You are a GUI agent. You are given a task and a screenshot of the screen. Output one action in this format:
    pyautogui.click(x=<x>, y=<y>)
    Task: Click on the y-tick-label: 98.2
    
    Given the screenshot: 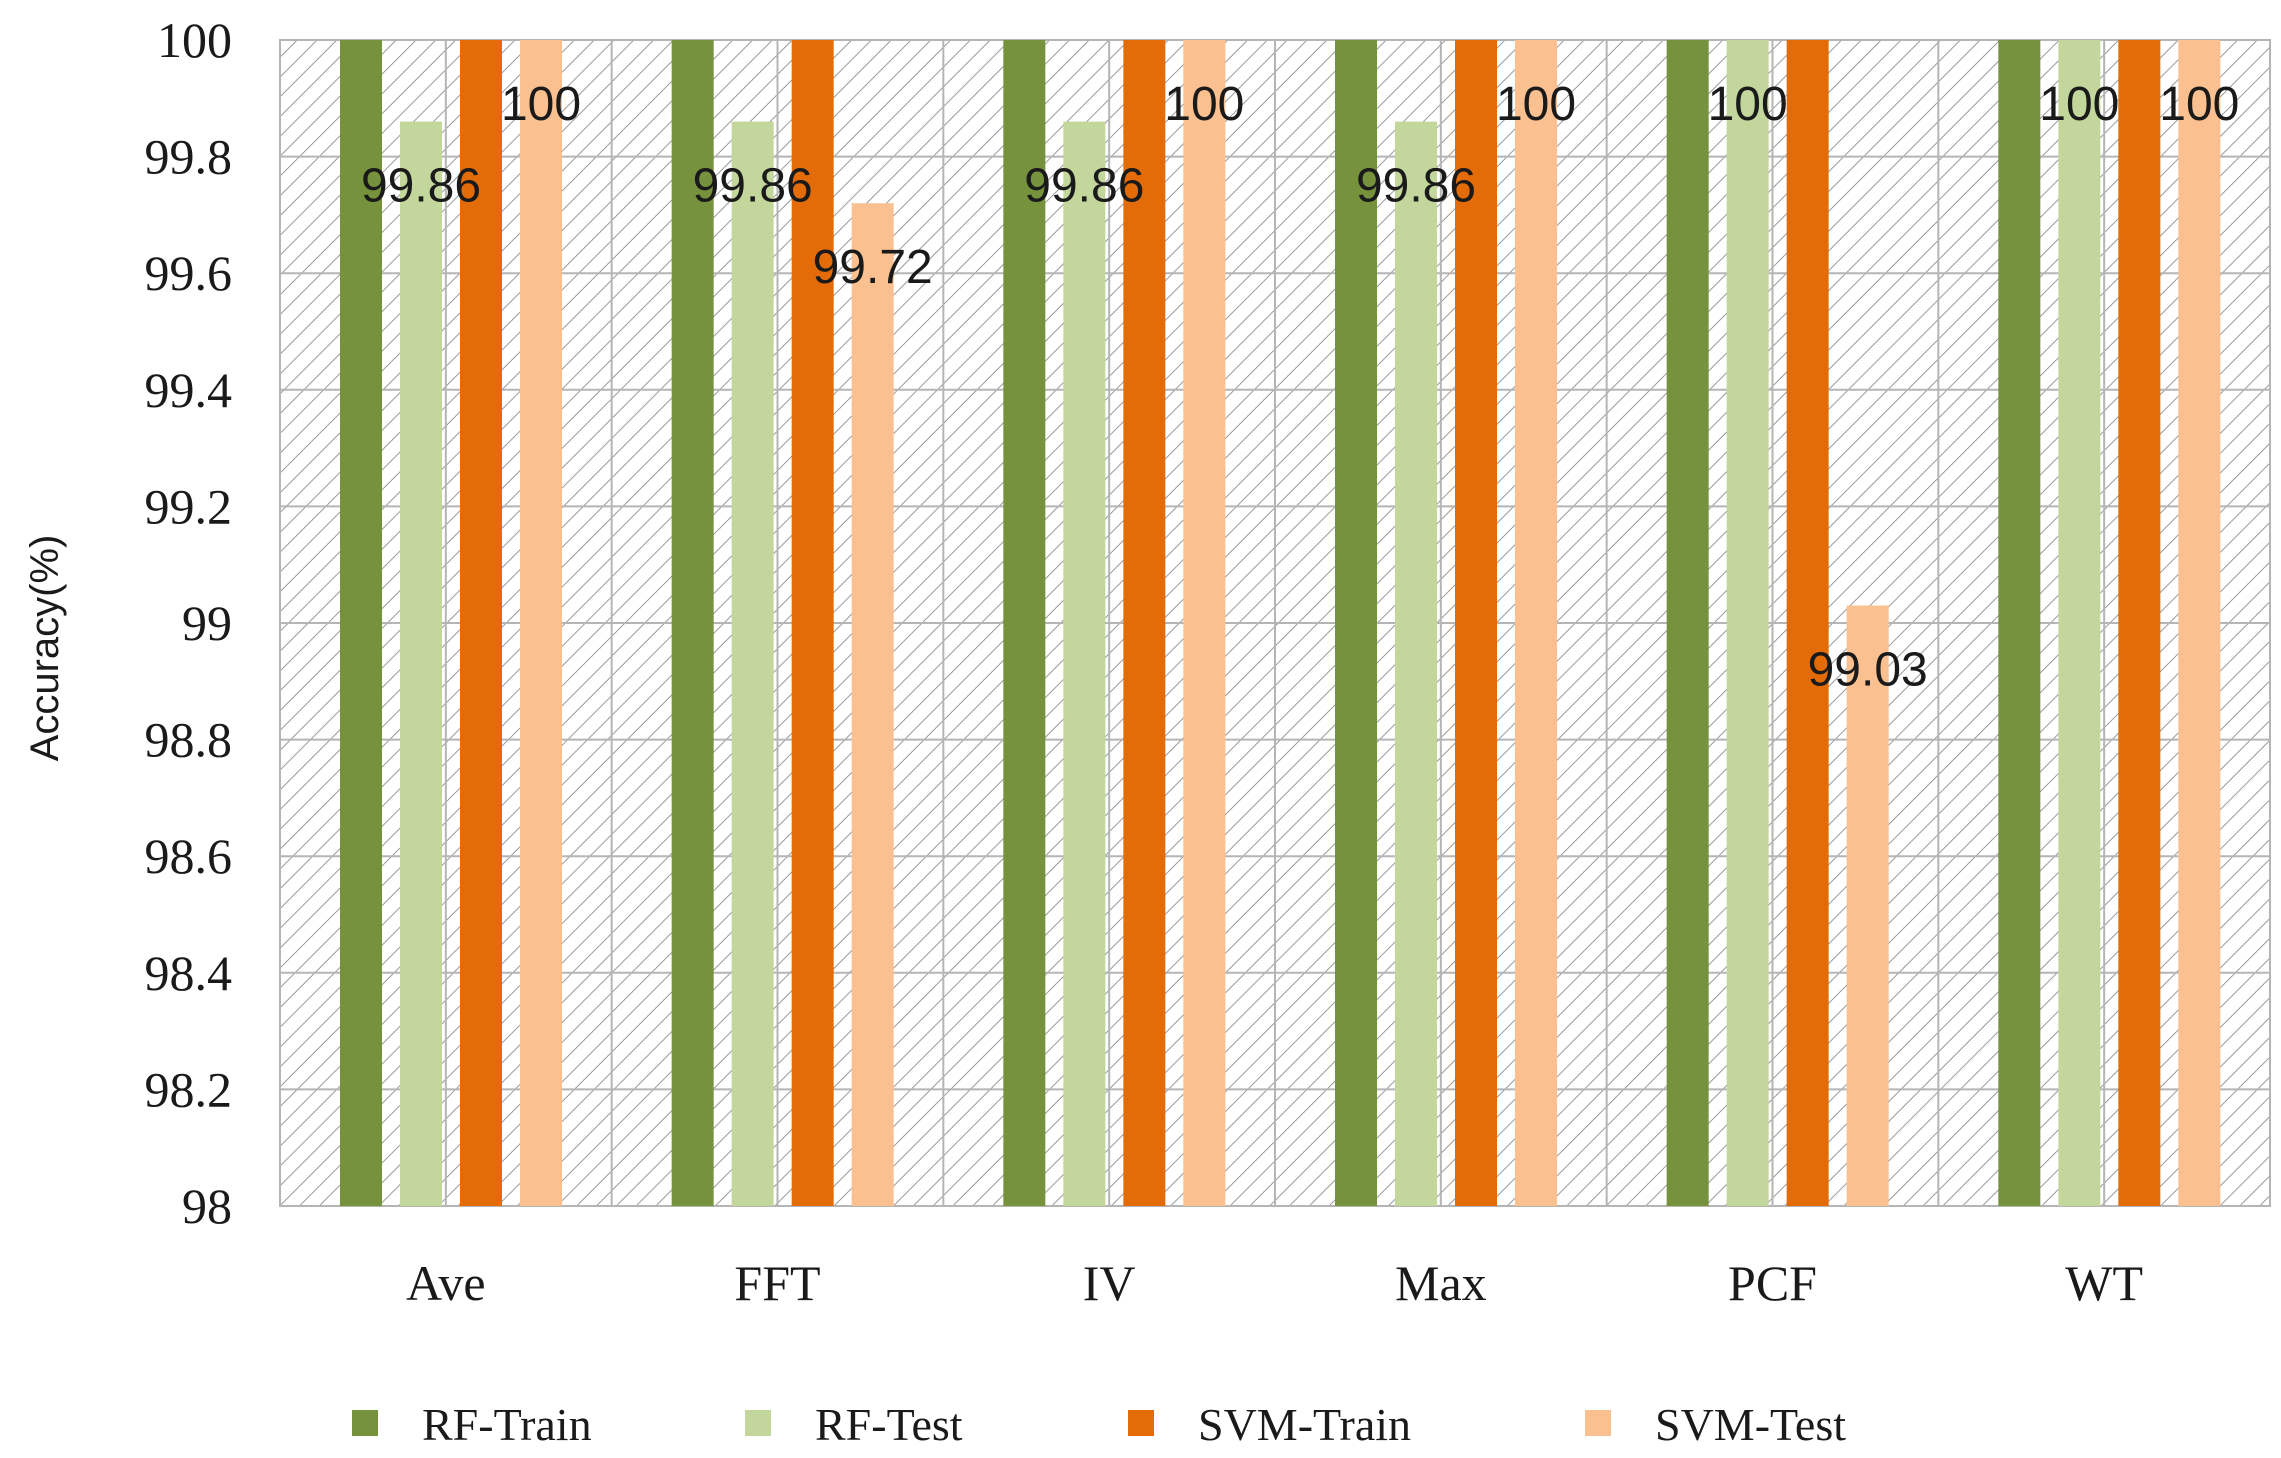 What is the action you would take?
    pyautogui.click(x=189, y=1089)
    